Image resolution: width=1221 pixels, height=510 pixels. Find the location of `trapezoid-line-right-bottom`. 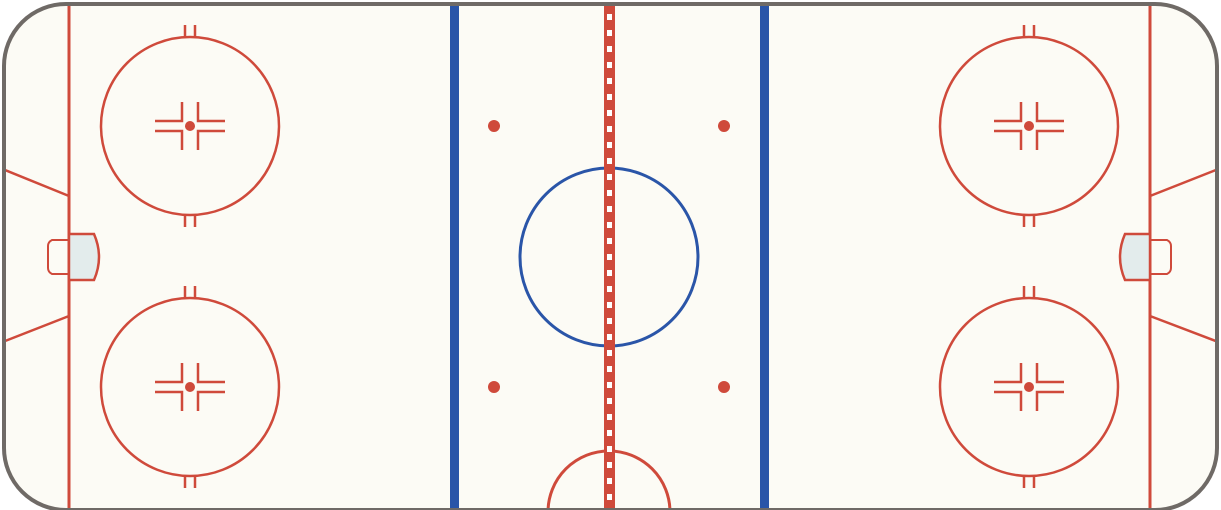

trapezoid-line-right-bottom is located at coordinates (1183, 329).